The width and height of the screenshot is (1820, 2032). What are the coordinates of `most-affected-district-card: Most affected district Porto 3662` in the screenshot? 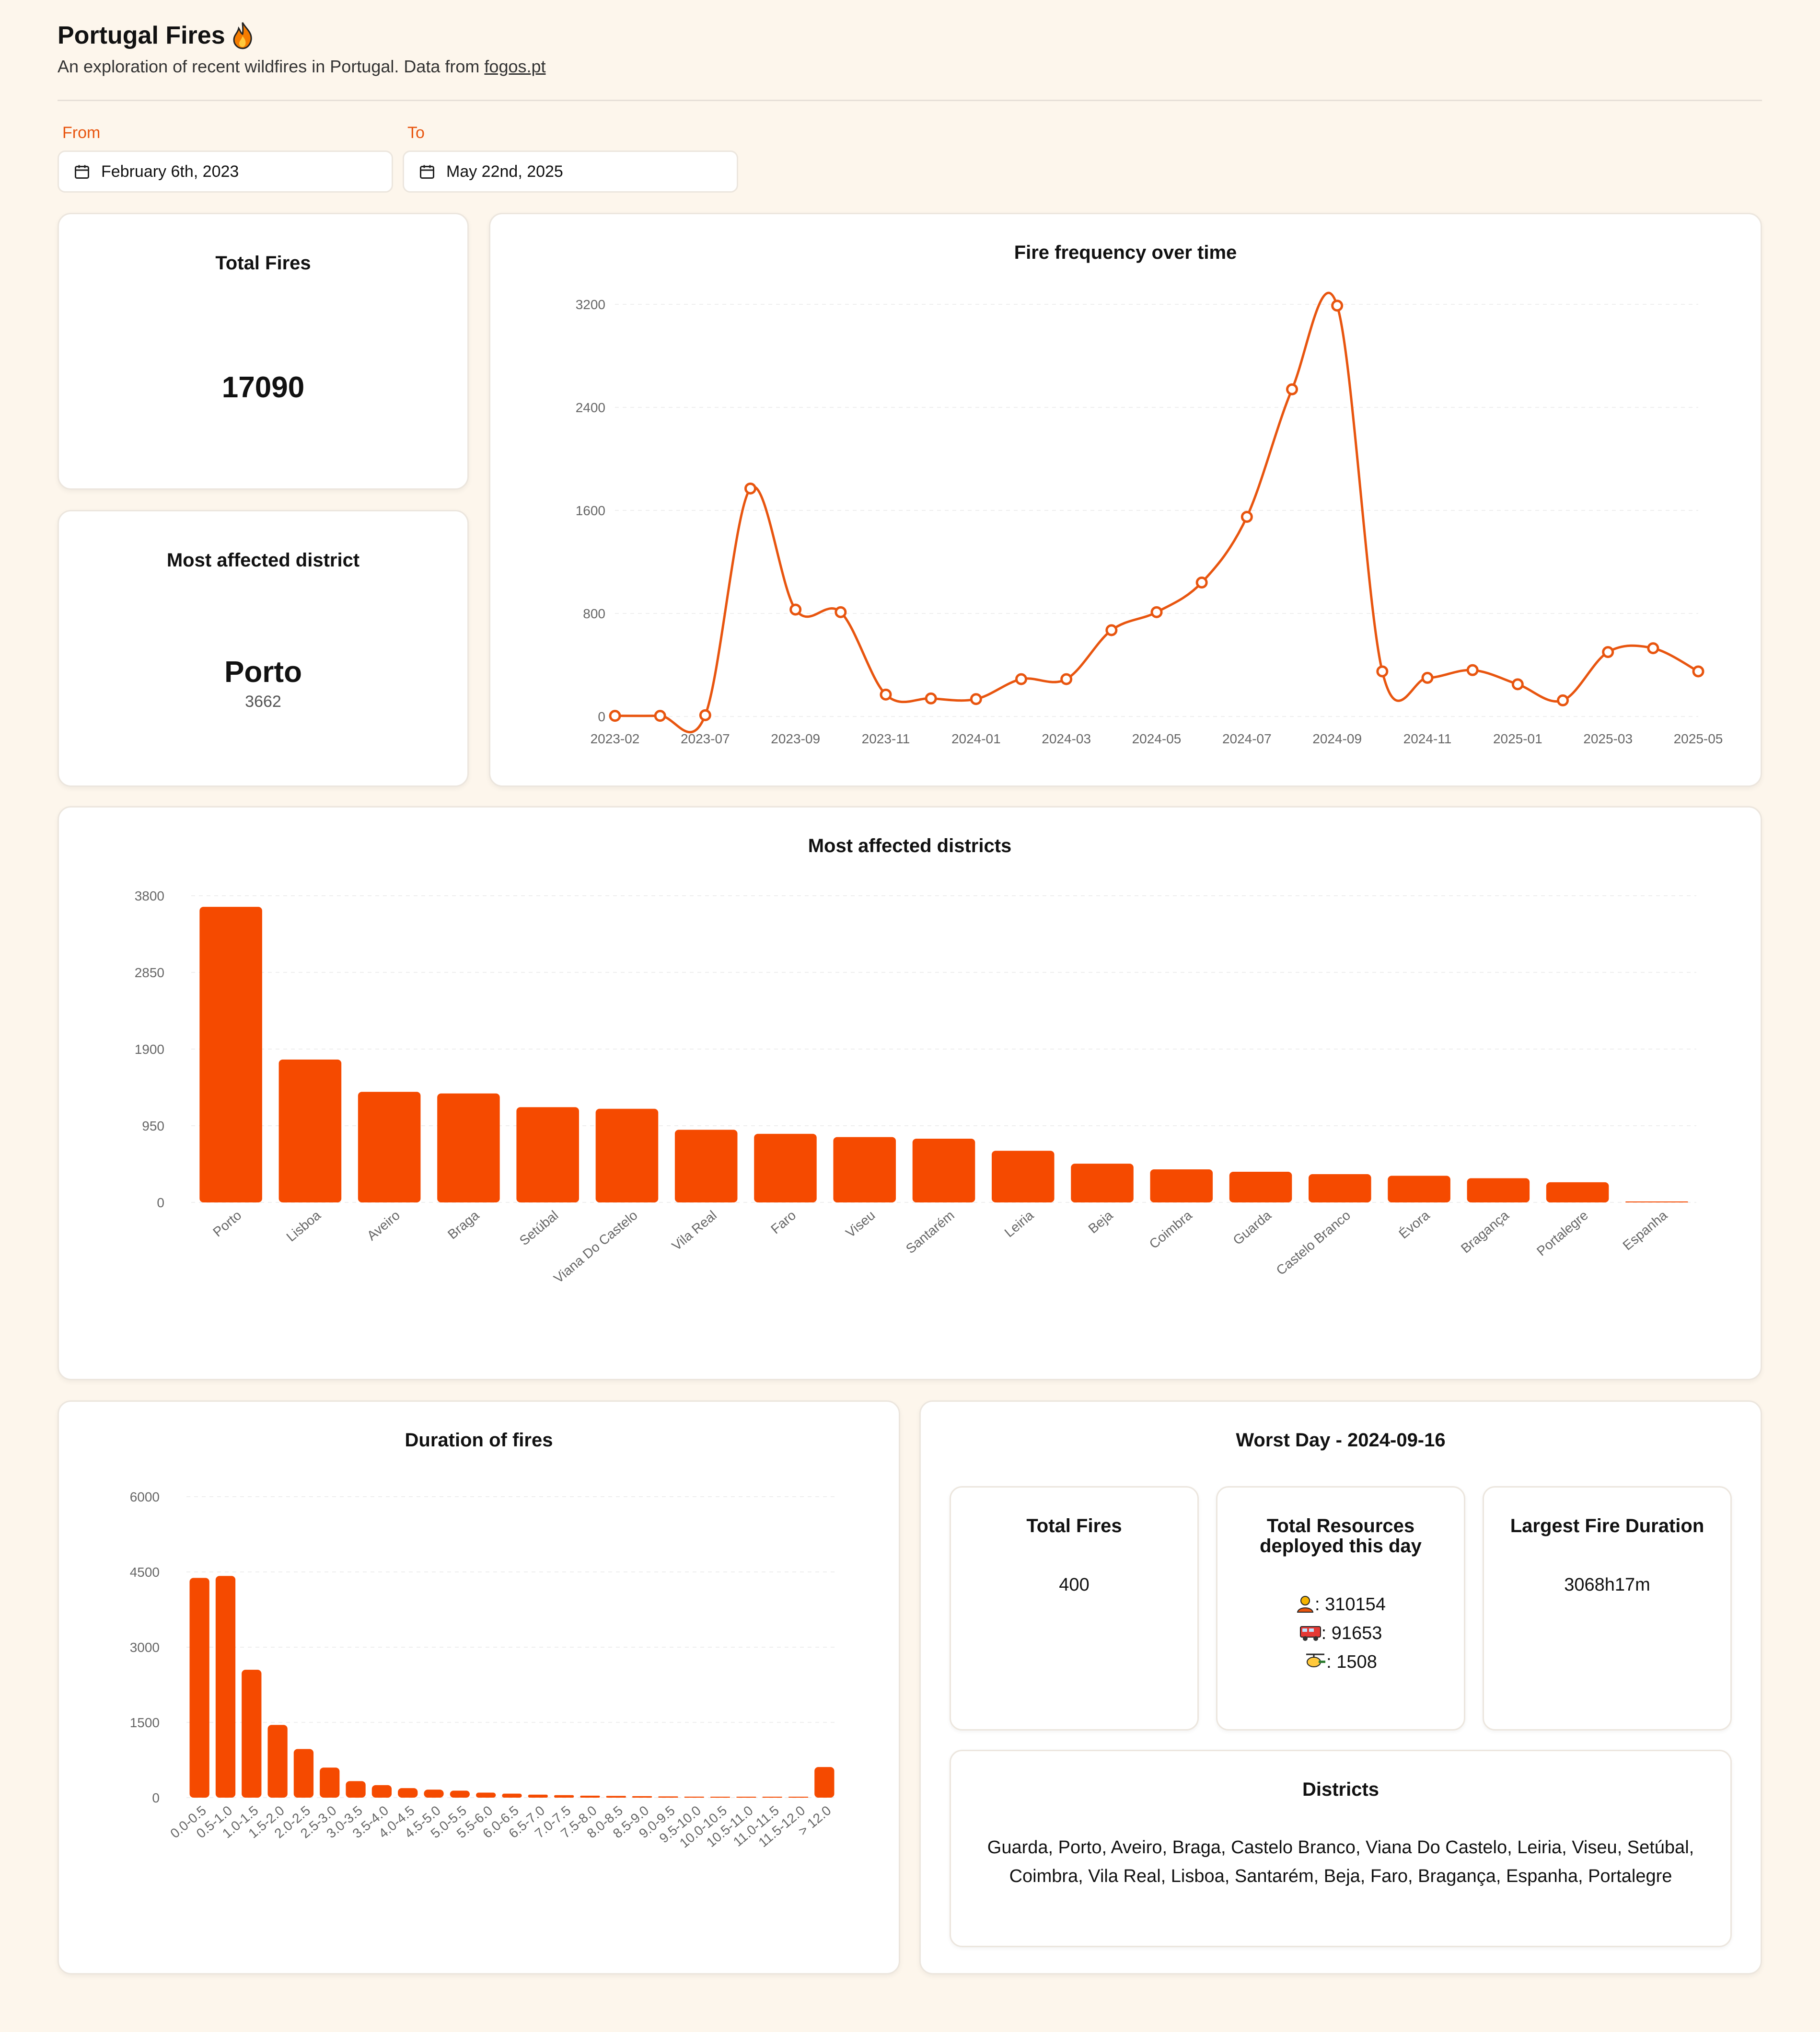 It's located at (263, 648).